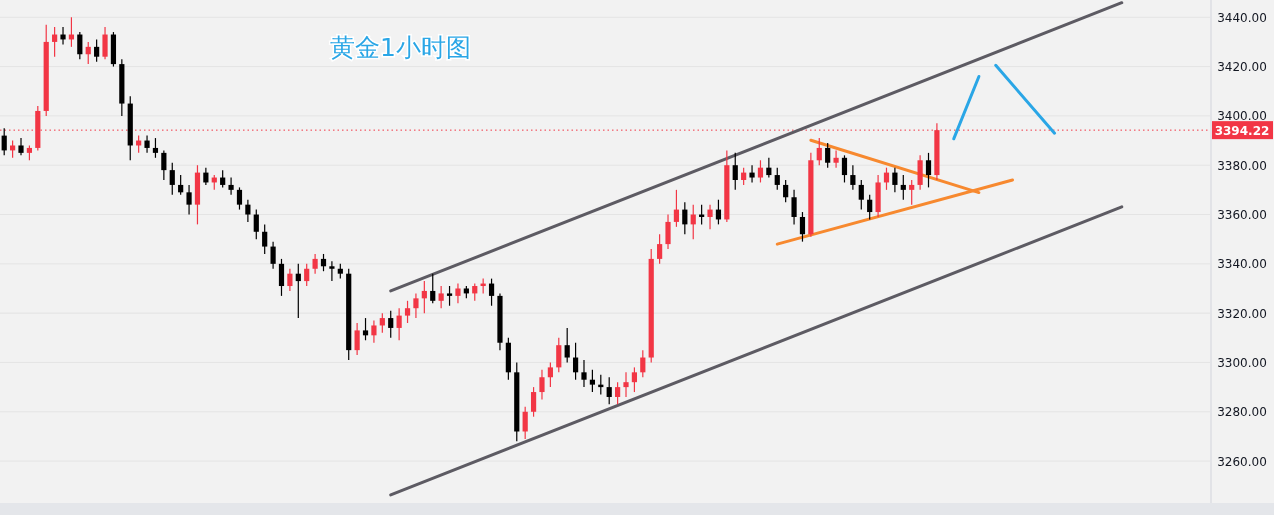 This screenshot has width=1274, height=515. I want to click on y-tick-label: 3340.00, so click(1242, 264).